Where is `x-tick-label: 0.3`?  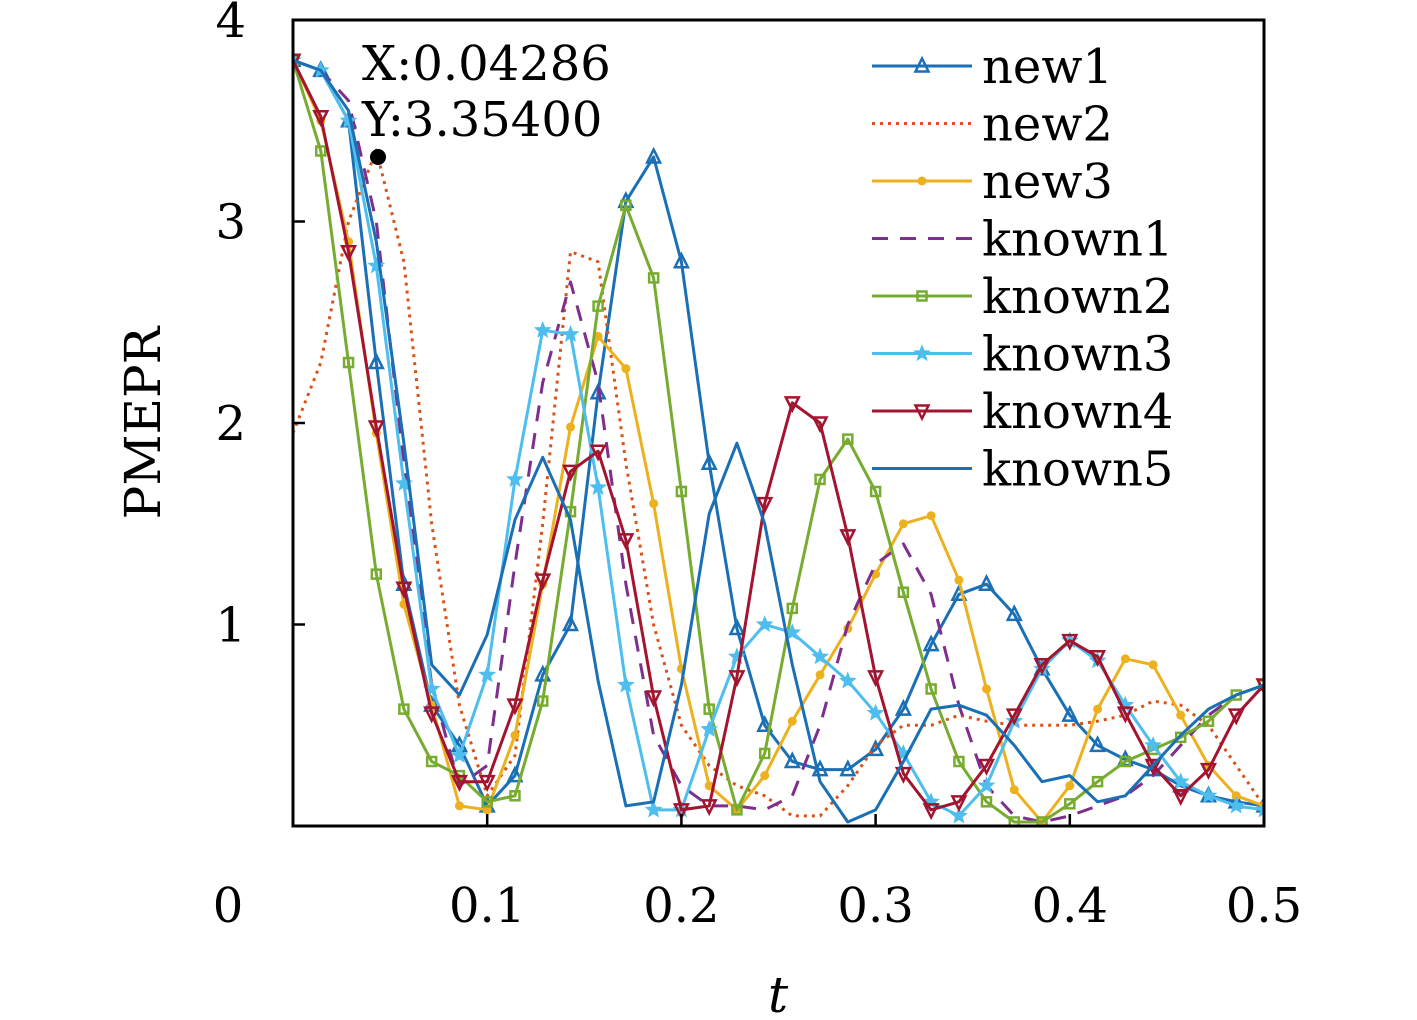 x-tick-label: 0.3 is located at coordinates (875, 906).